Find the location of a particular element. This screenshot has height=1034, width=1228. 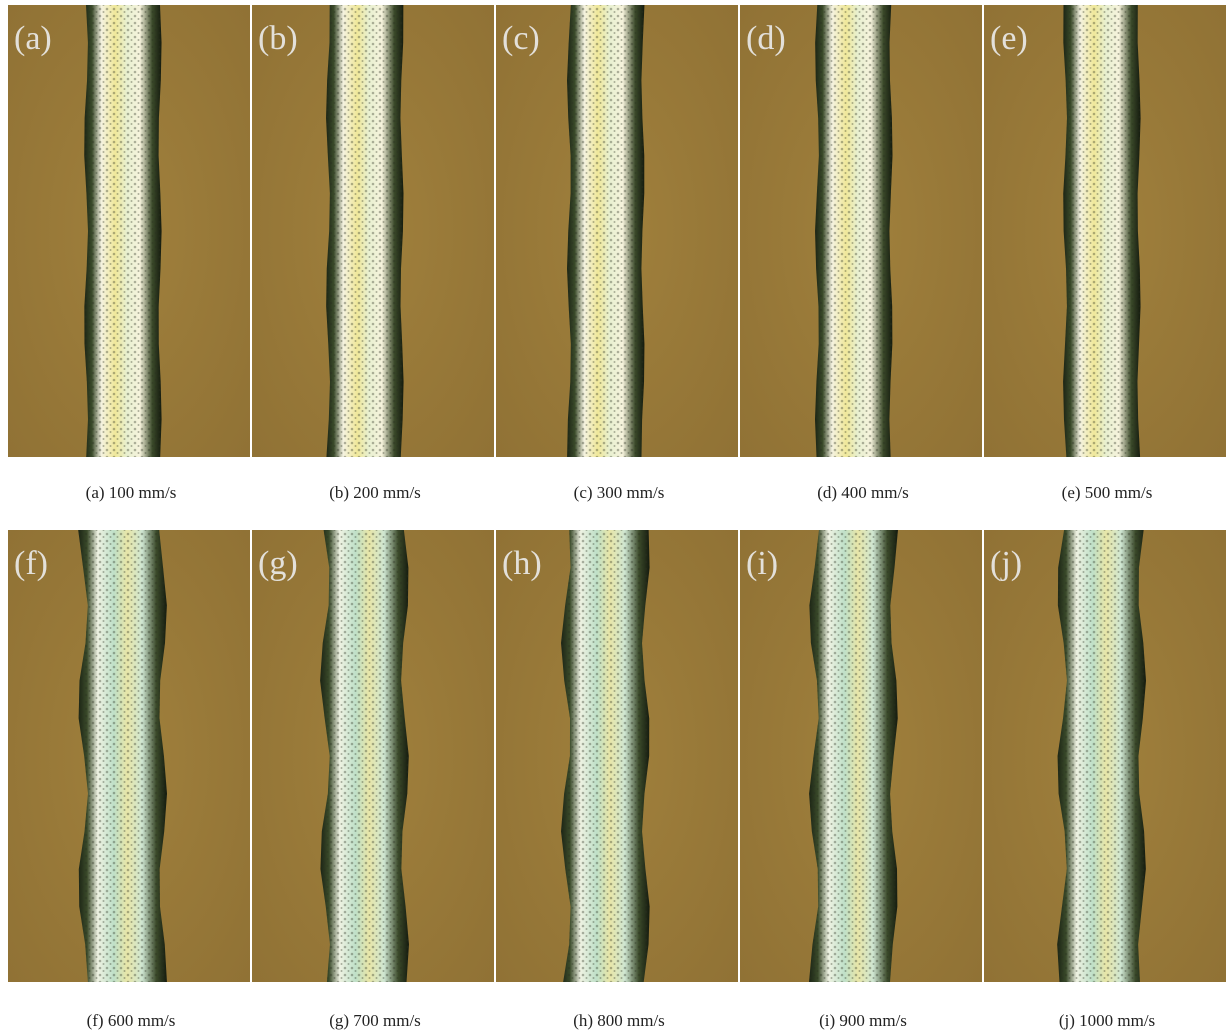

micrograph-panel: (i) is located at coordinates (861, 756).